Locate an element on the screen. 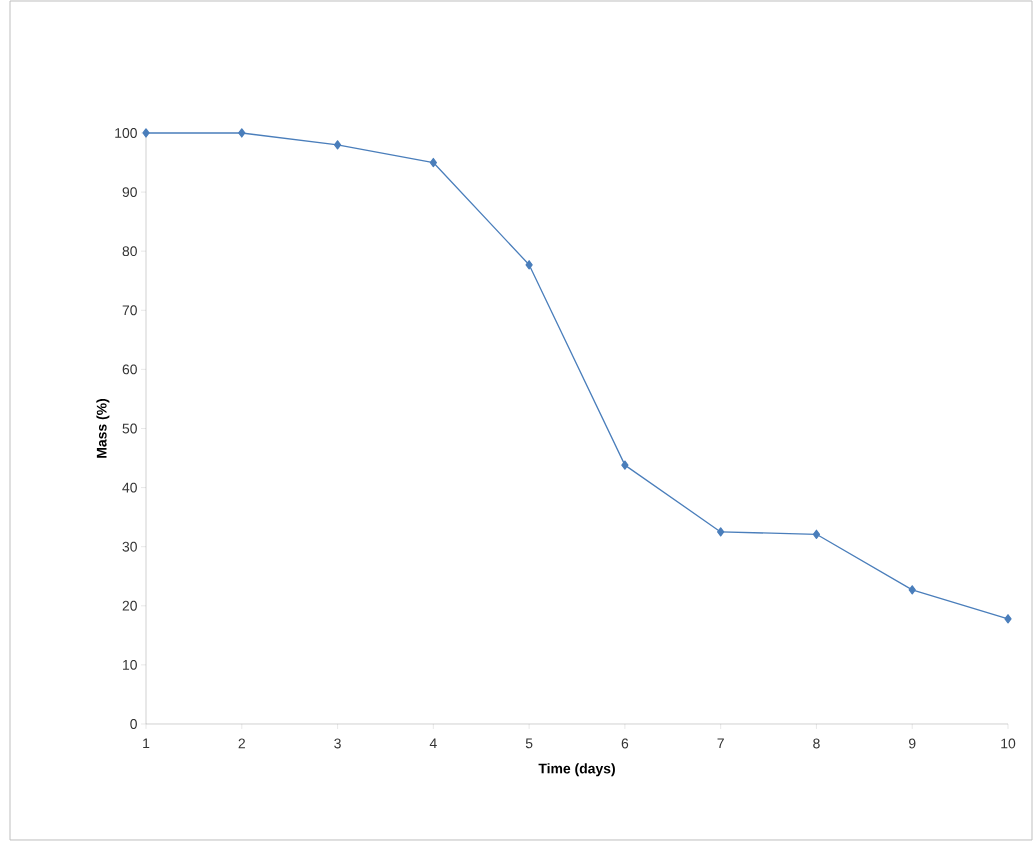 This screenshot has width=1033, height=841. x-tick-label: 7 is located at coordinates (720, 743).